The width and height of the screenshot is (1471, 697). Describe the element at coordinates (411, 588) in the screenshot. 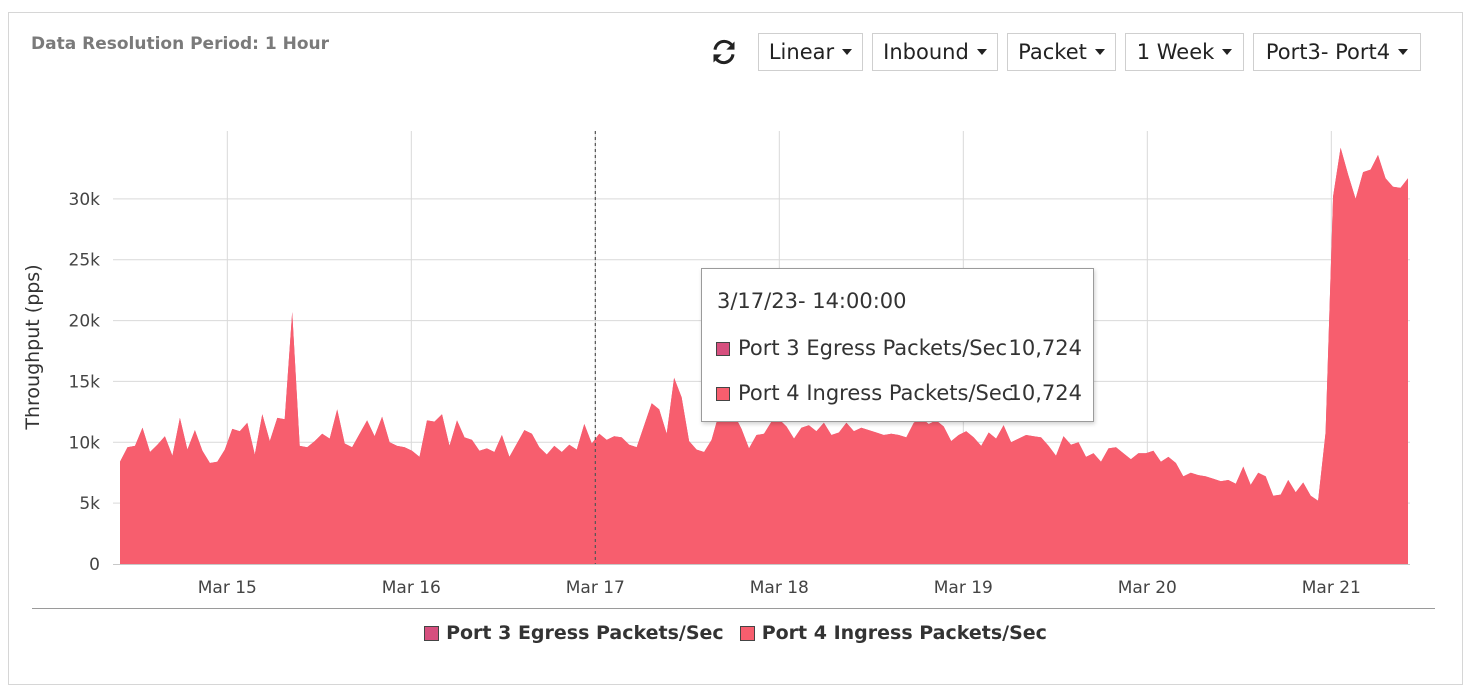

I see `x-tick-label: Mar 16` at that location.